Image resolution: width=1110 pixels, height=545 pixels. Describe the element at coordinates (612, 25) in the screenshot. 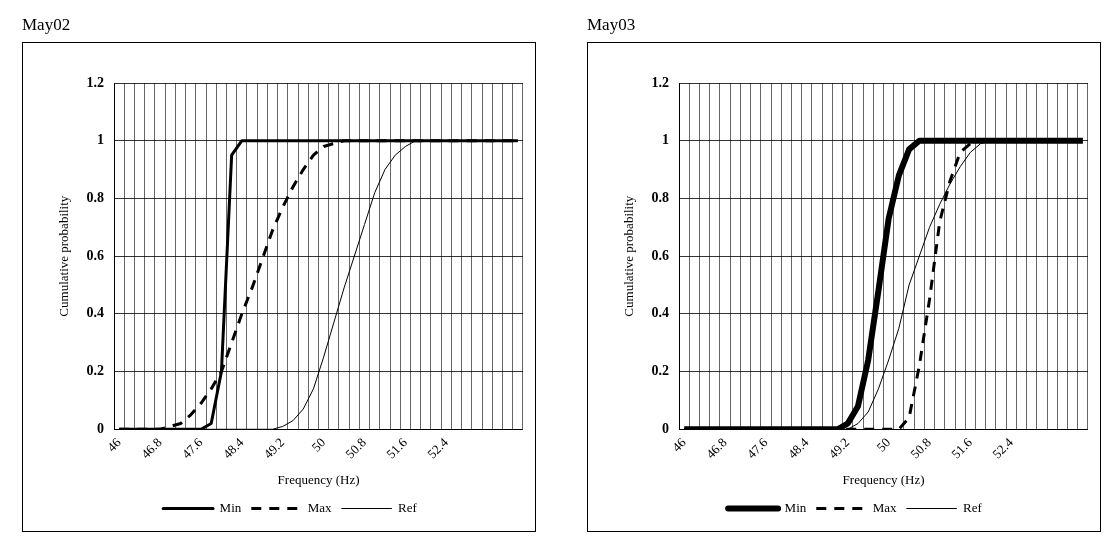

I see `chart-title: May03` at that location.